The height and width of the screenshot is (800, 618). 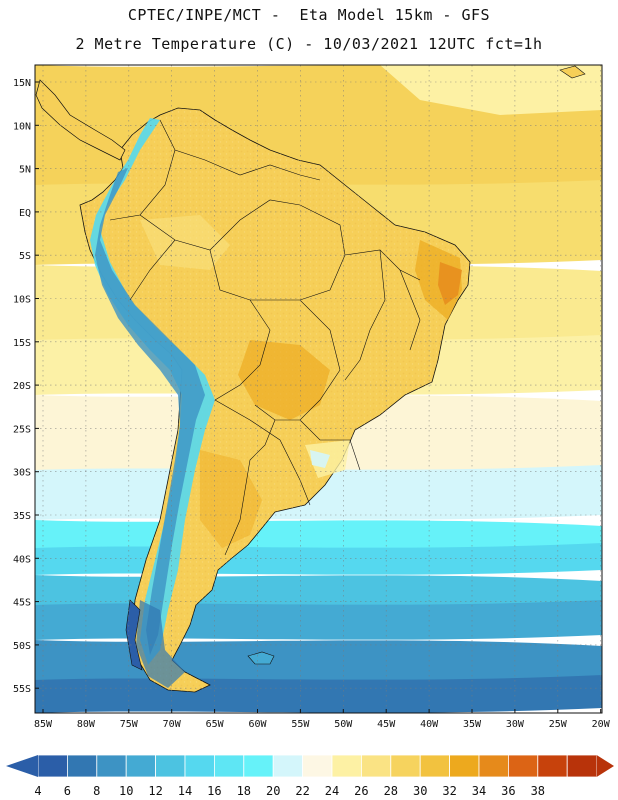 I want to click on title-model-run: CPTEC/INPE/MCT - Eta Model 15km - GFS, so click(x=309, y=15).